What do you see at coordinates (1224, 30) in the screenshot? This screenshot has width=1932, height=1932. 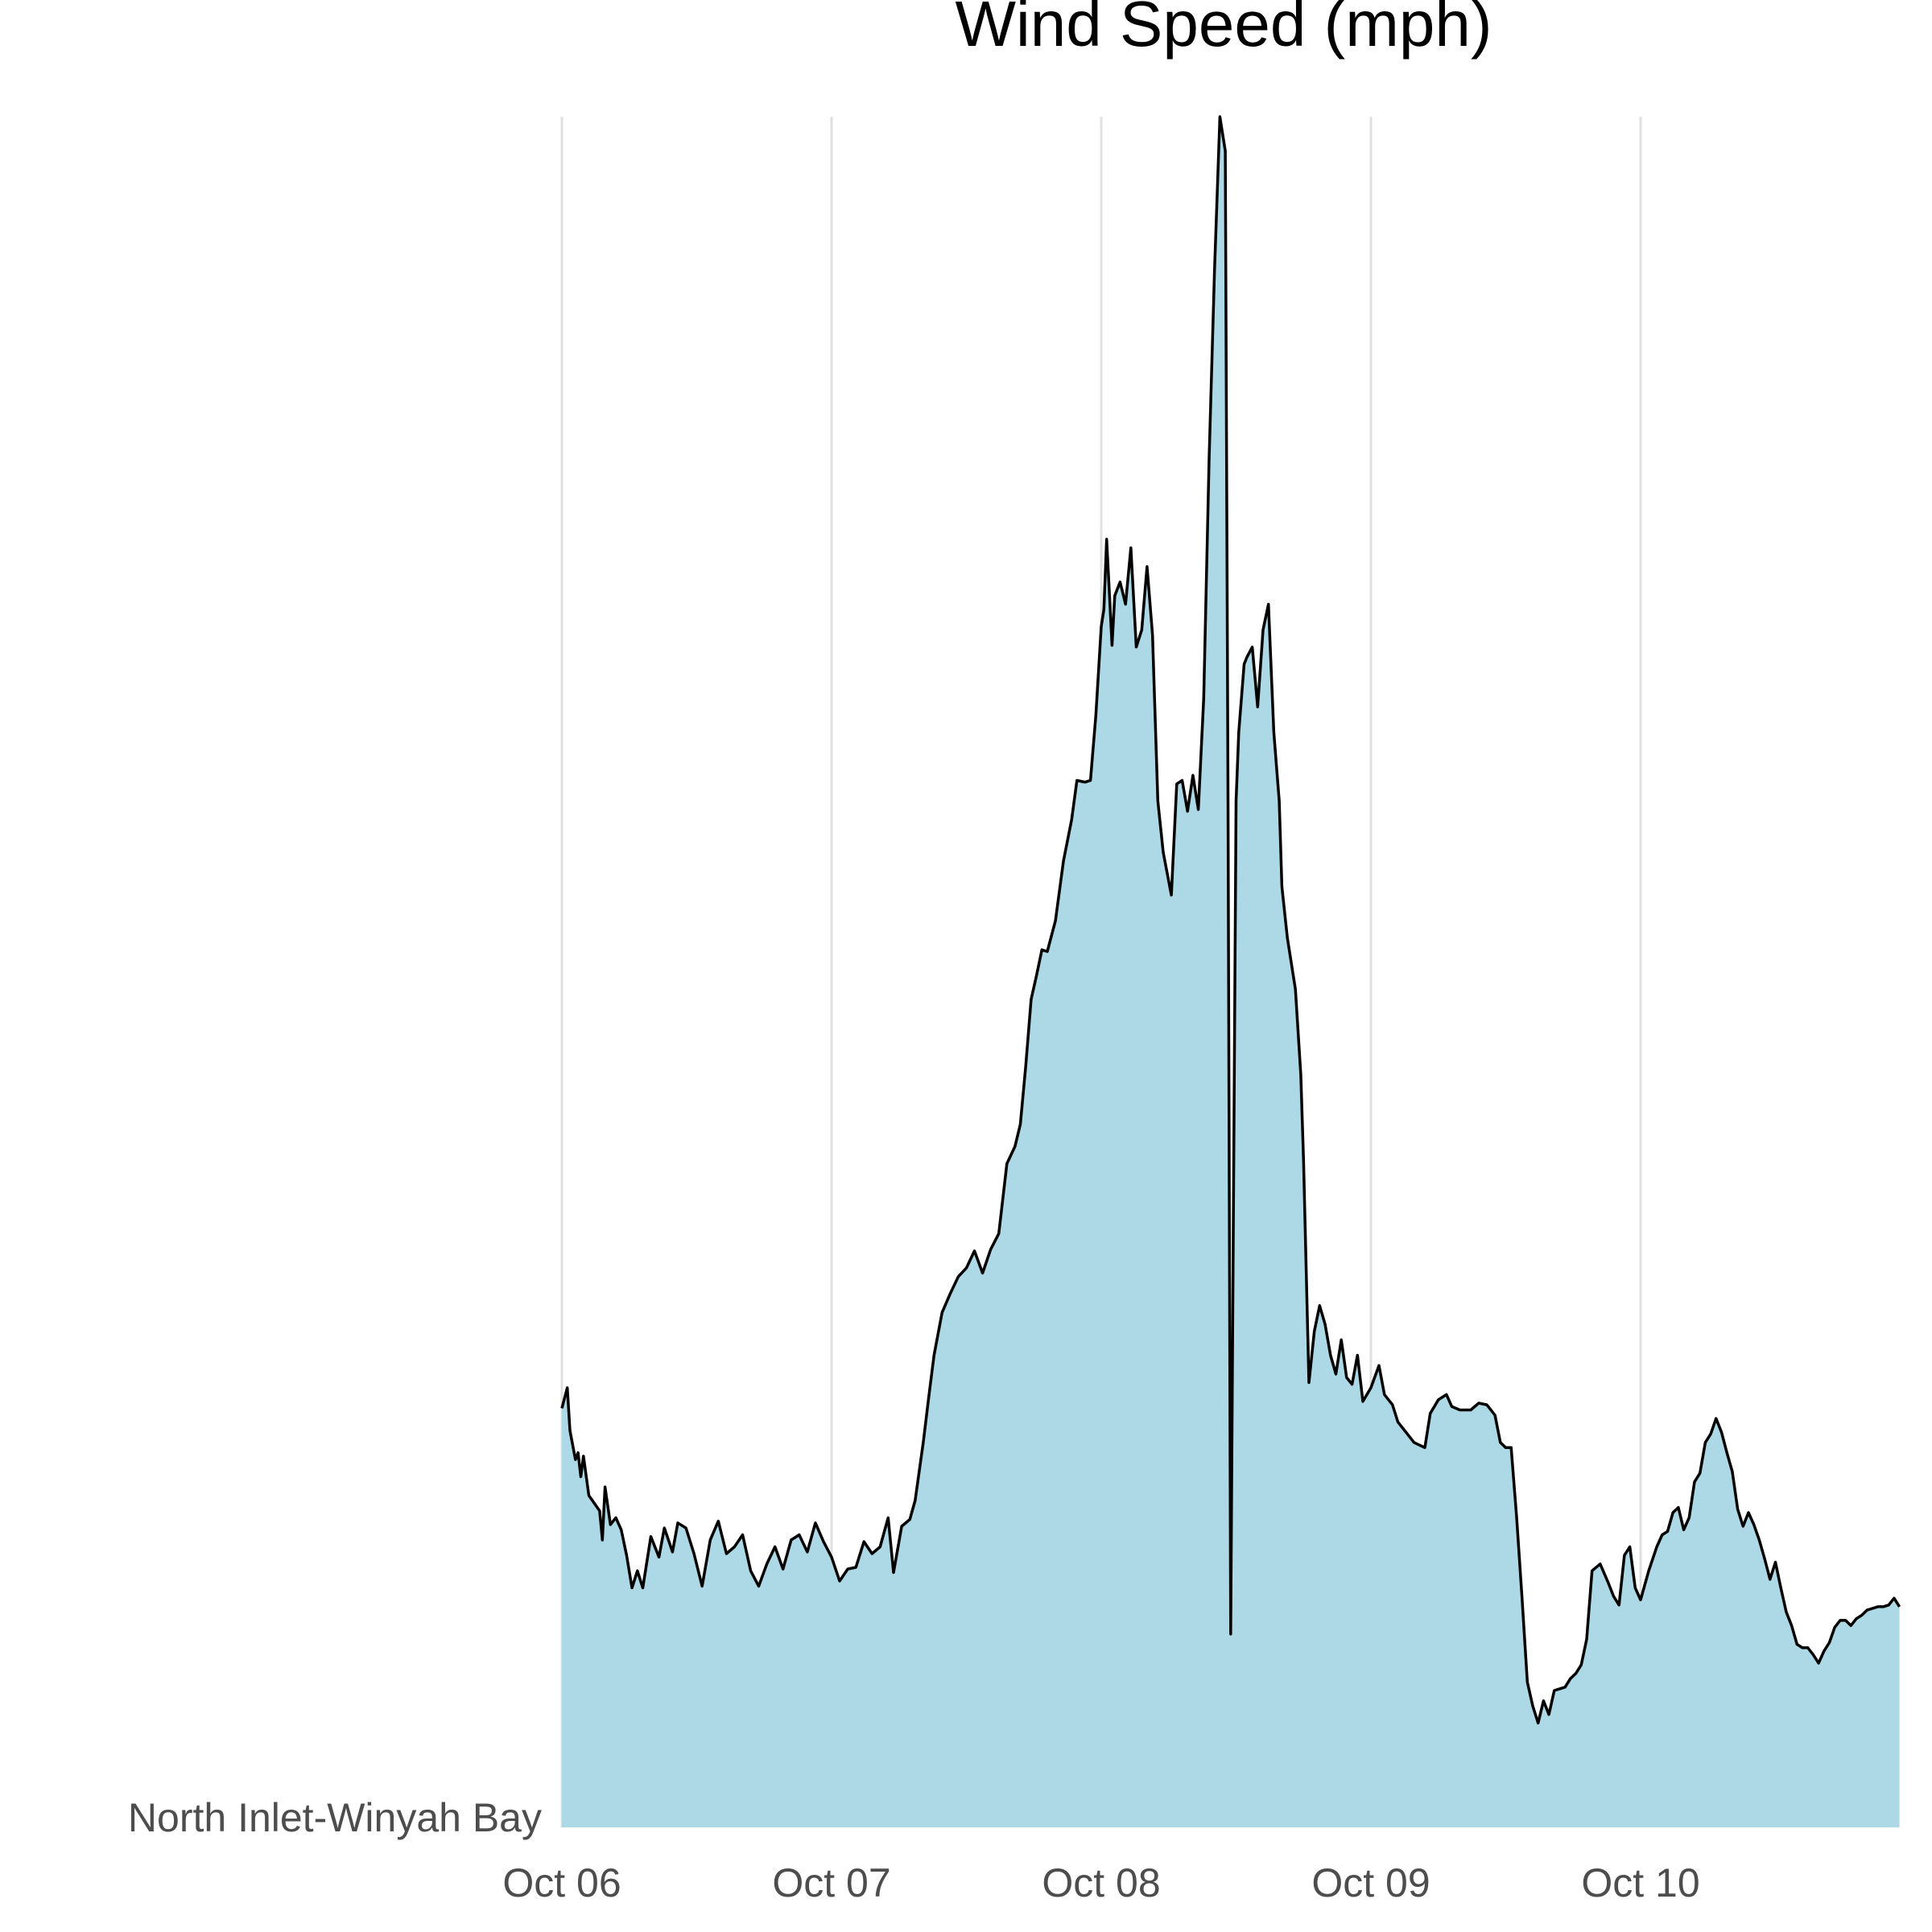 I see `chart-title: Wind Speed (mph)` at bounding box center [1224, 30].